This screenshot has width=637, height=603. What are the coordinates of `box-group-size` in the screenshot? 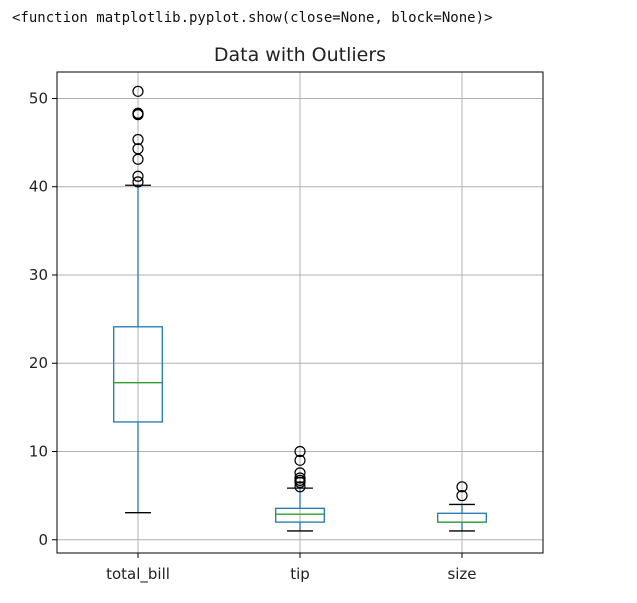 It's located at (462, 506).